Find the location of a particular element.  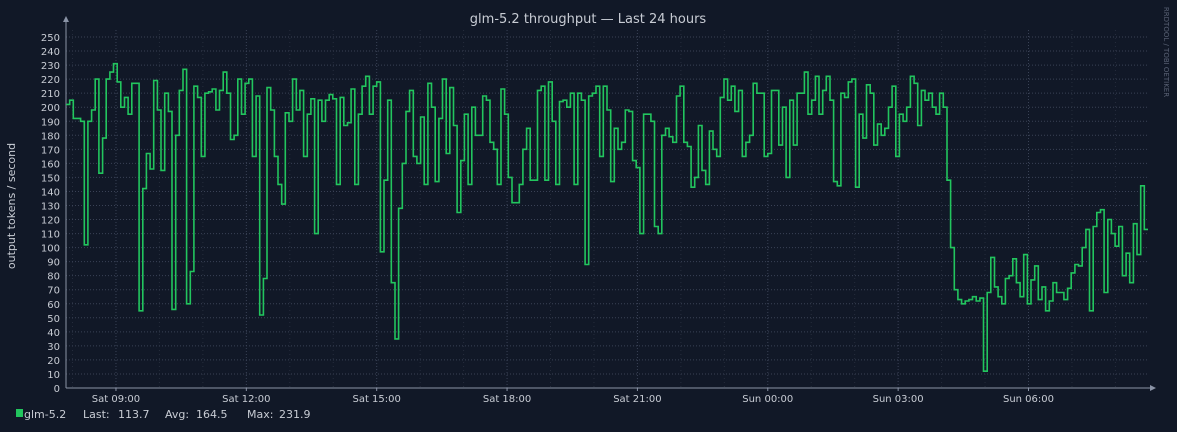

y-tick-label: 20 is located at coordinates (53, 361).